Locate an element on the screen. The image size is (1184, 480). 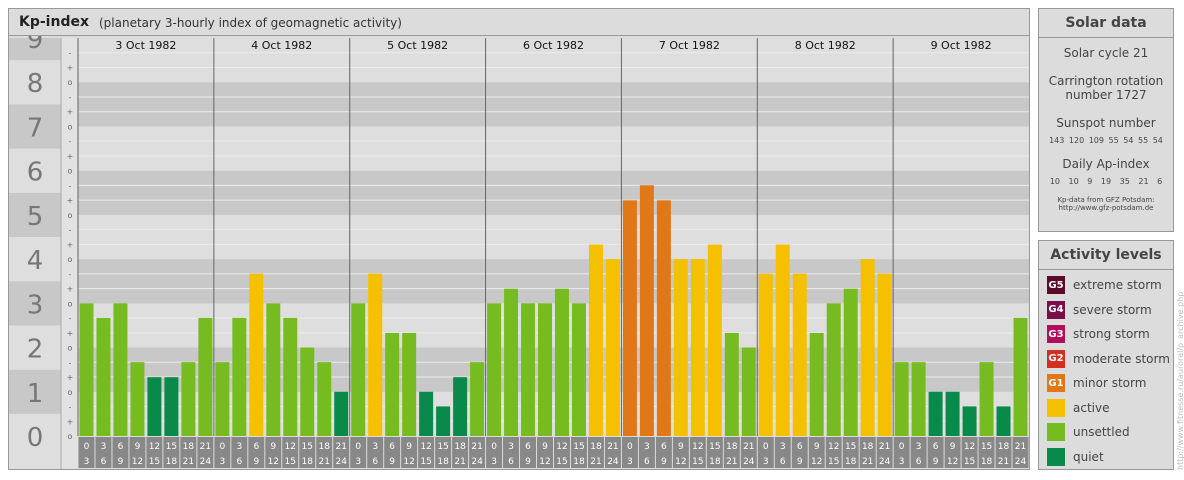
activity-heading: Activity levels is located at coordinates (1106, 255).